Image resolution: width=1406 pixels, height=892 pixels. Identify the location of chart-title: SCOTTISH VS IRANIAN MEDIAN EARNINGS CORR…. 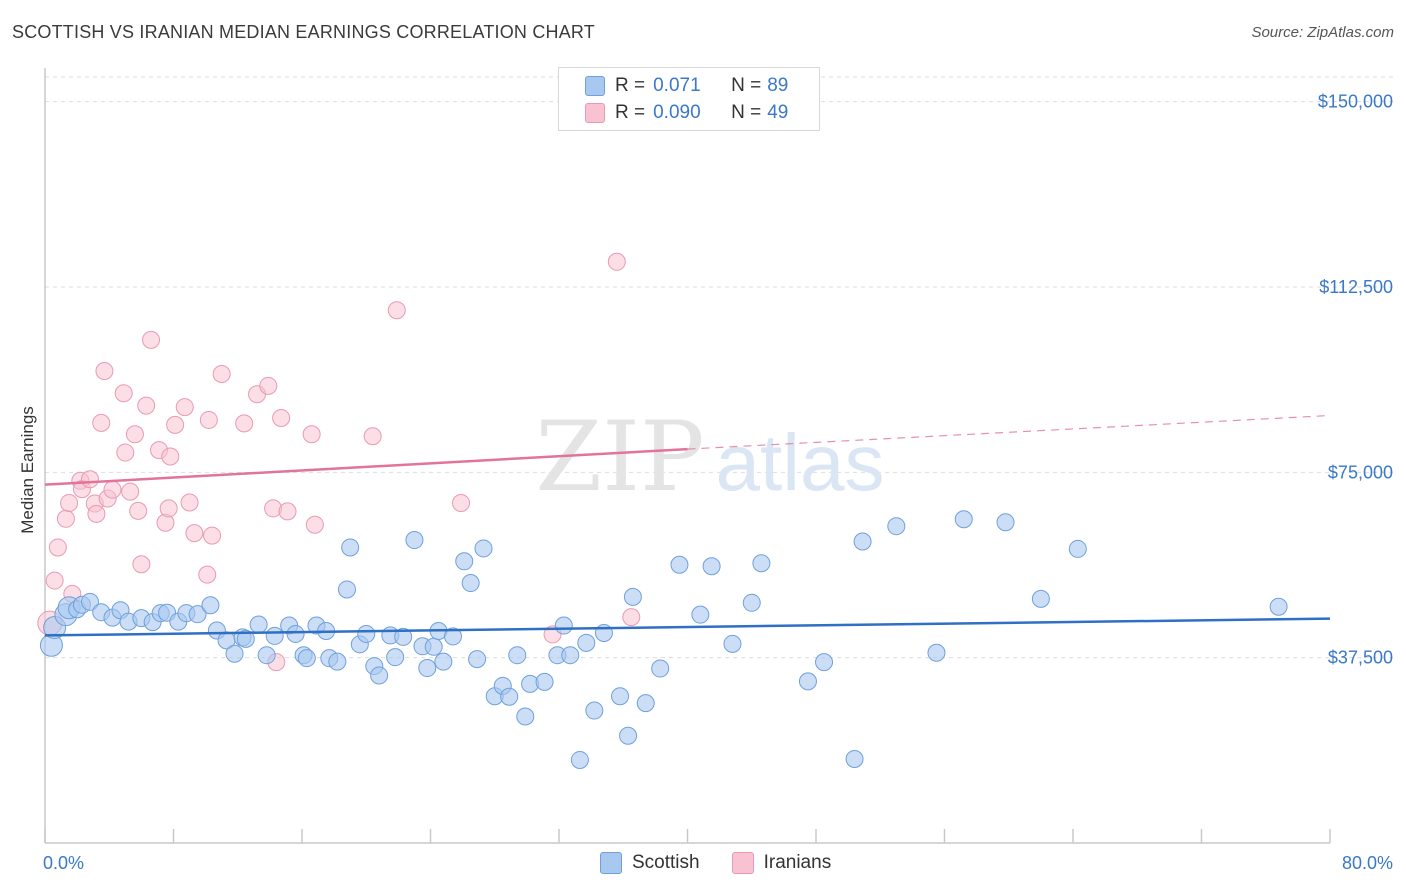
(304, 32).